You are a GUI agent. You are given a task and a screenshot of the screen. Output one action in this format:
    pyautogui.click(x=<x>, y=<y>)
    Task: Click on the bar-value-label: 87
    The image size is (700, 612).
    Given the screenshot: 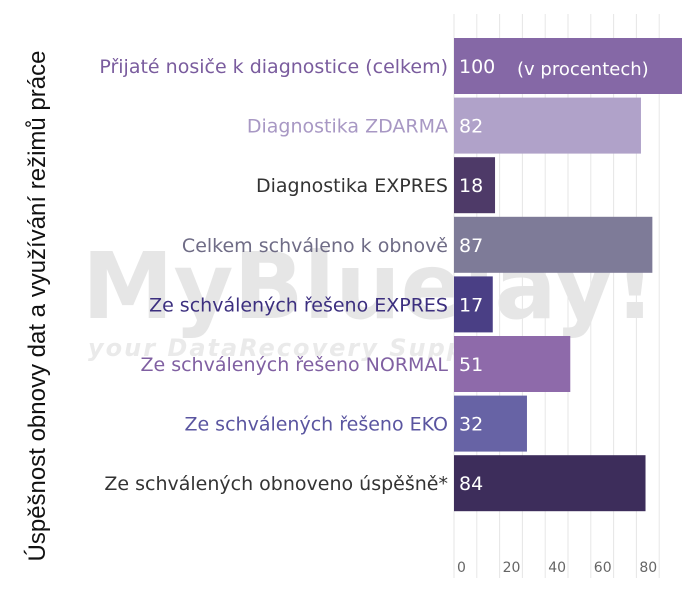 What is the action you would take?
    pyautogui.click(x=471, y=246)
    